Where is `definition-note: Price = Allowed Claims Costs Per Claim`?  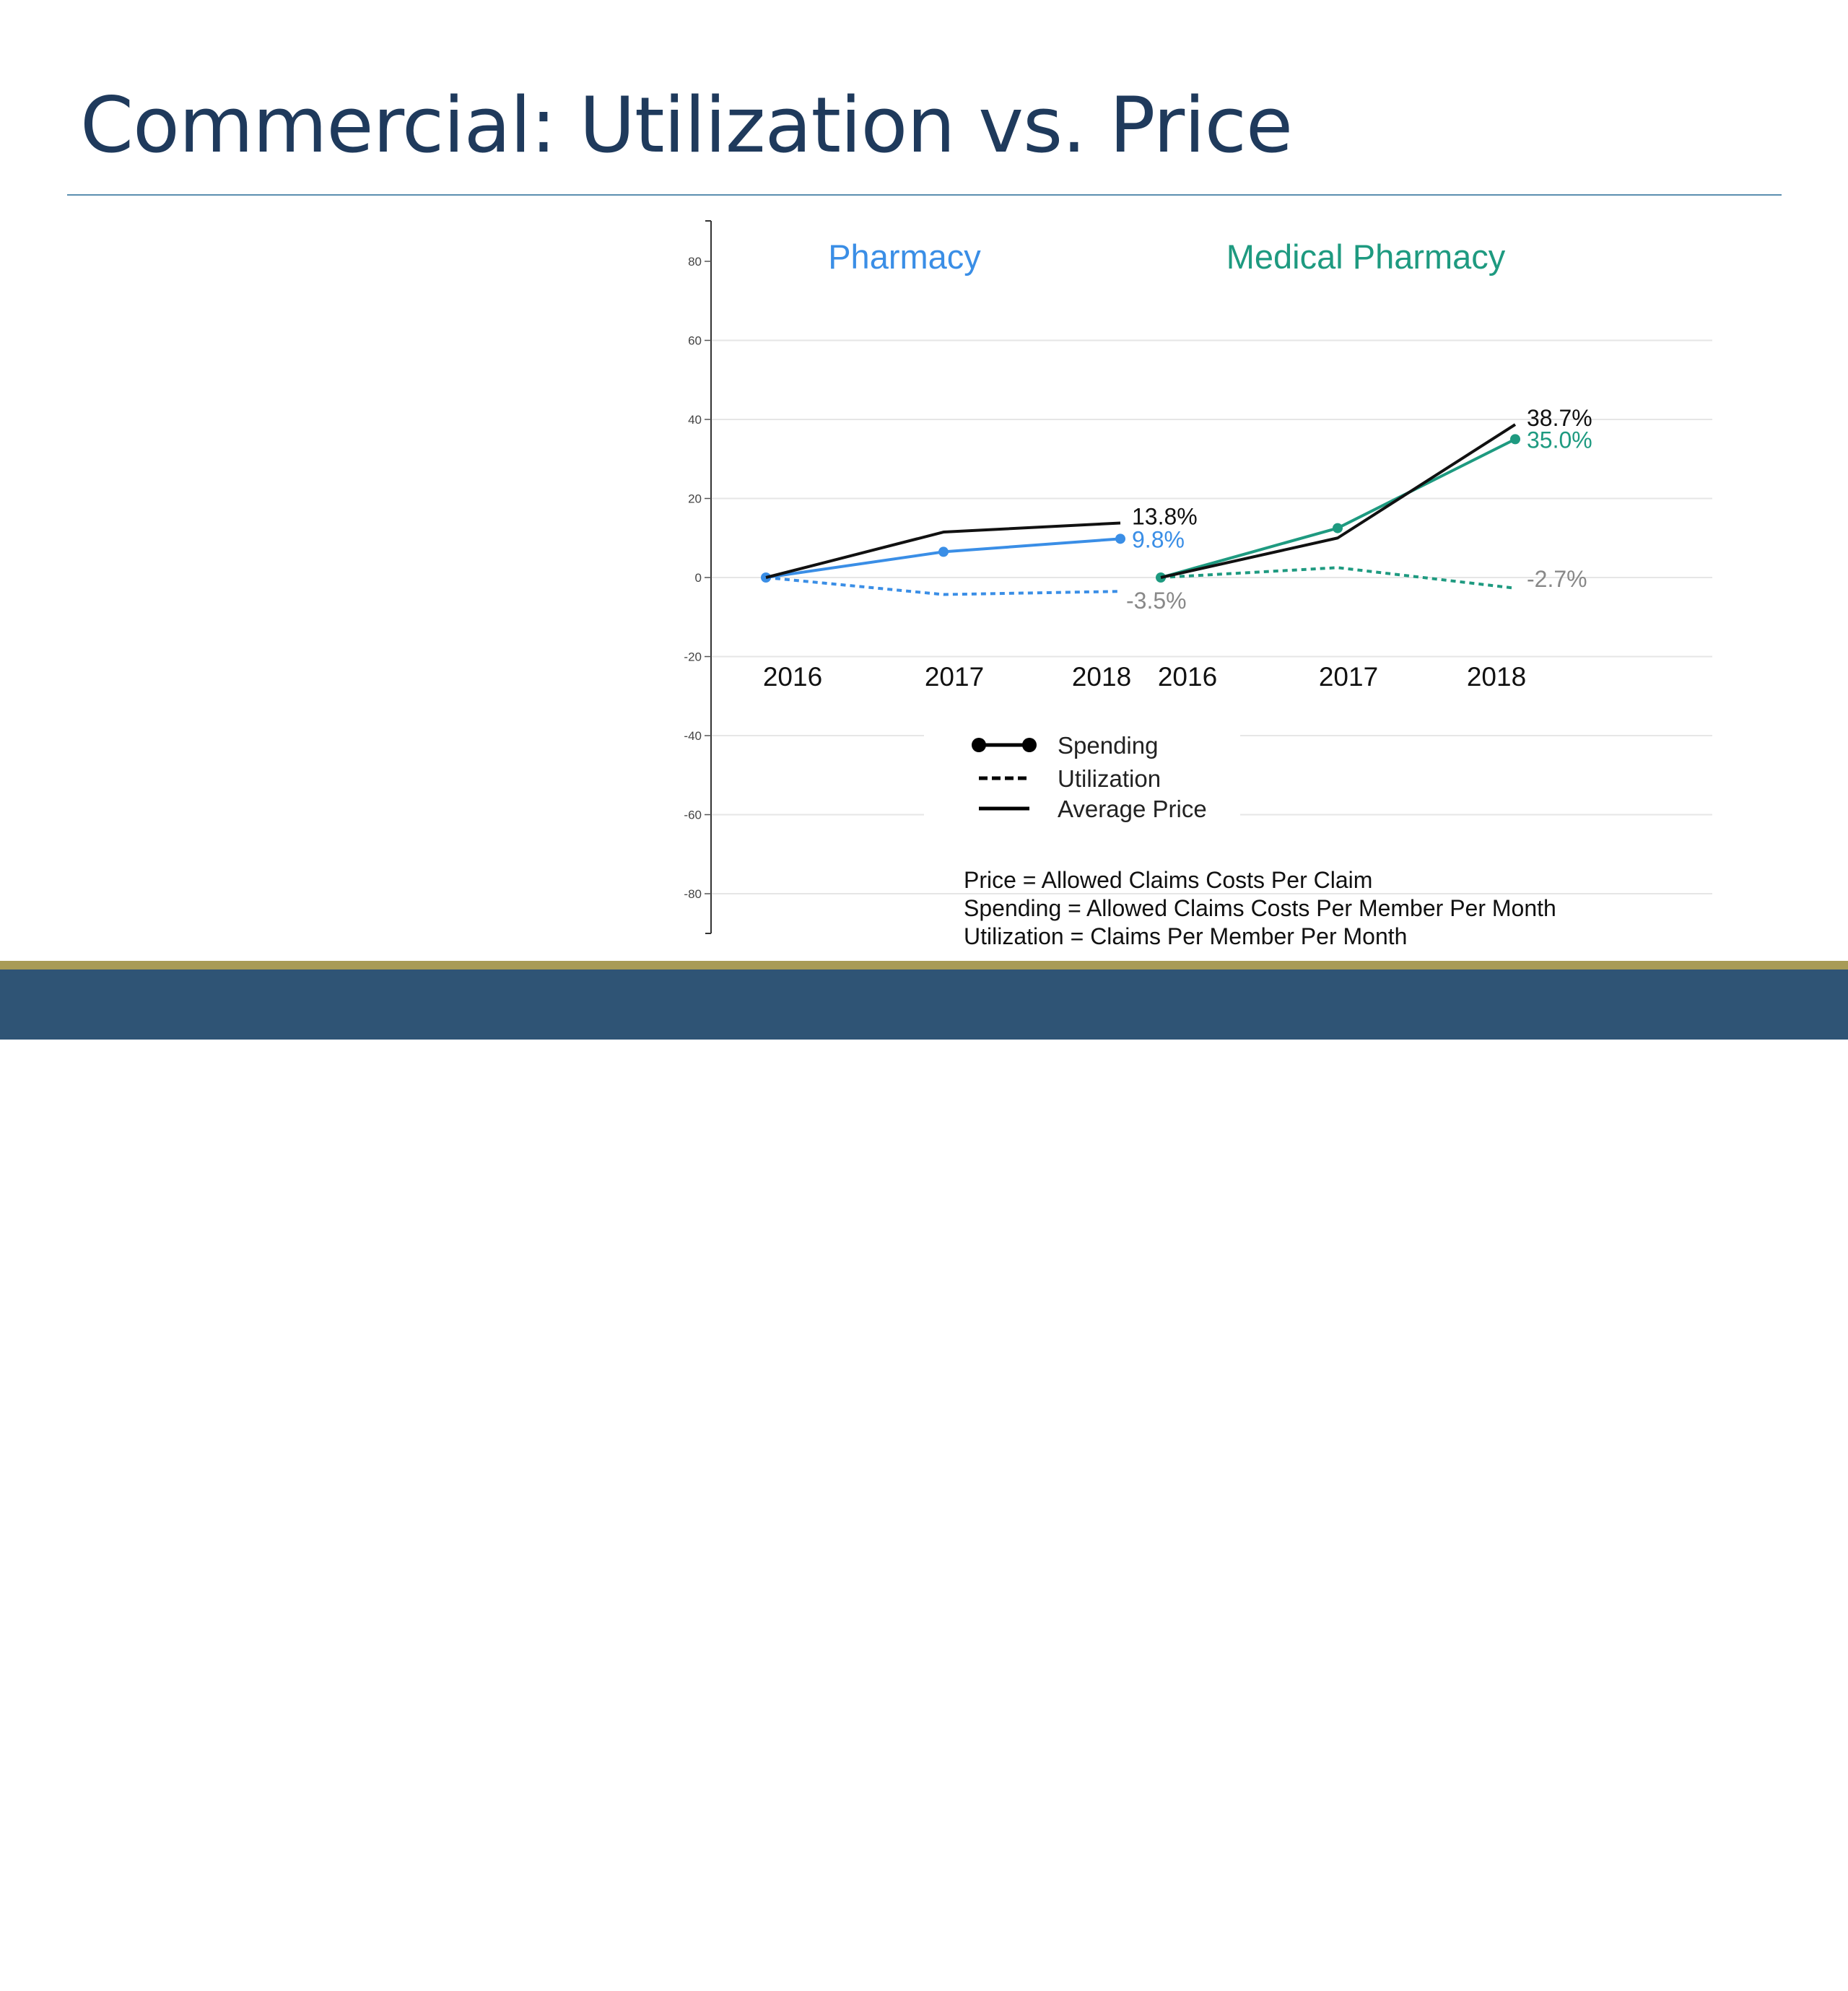 definition-note: Price = Allowed Claims Costs Per Claim is located at coordinates (1168, 880).